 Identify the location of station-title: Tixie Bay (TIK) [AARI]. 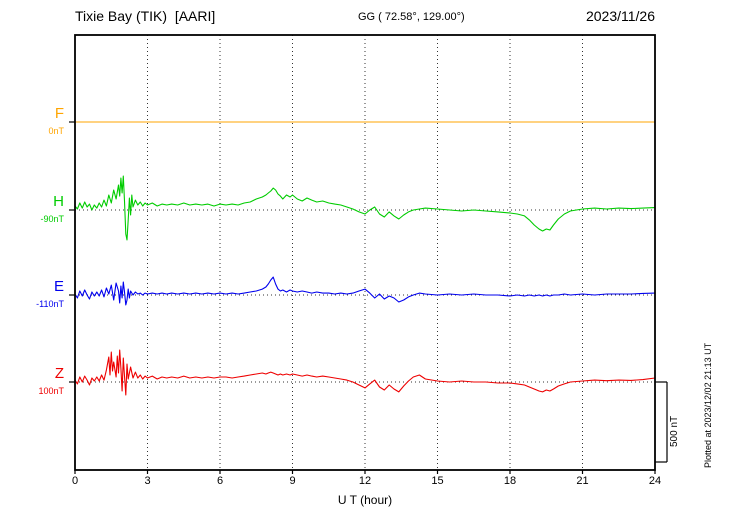
(145, 16).